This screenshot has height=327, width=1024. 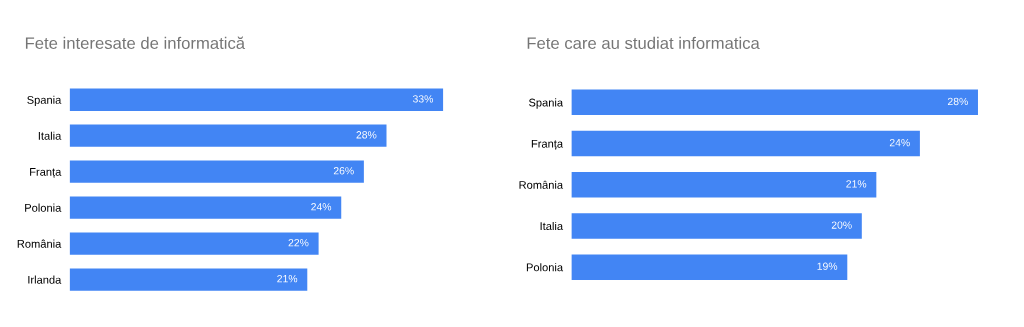 What do you see at coordinates (841, 225) in the screenshot?
I see `data-label: 20%` at bounding box center [841, 225].